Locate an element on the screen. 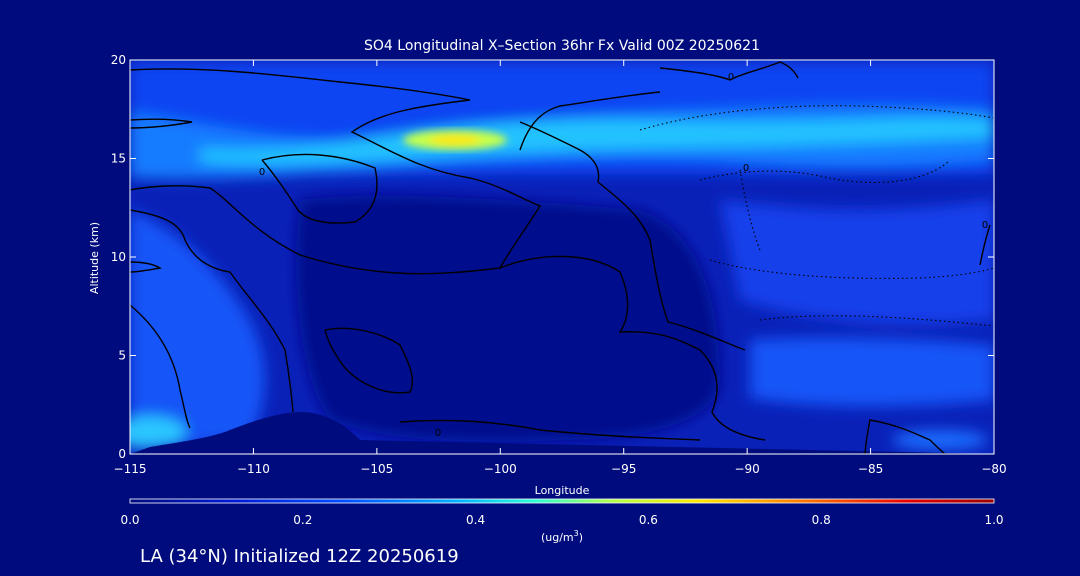 This screenshot has height=576, width=1080. initialization-info: LA (34°N) Initialized 12Z 20250619 is located at coordinates (299, 556).